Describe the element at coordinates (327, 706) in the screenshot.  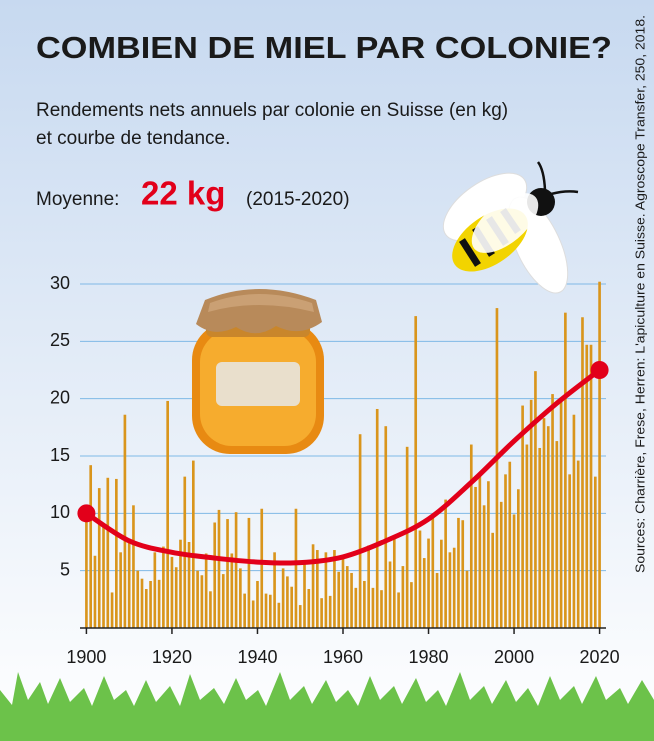
I see `grass-decoration` at that location.